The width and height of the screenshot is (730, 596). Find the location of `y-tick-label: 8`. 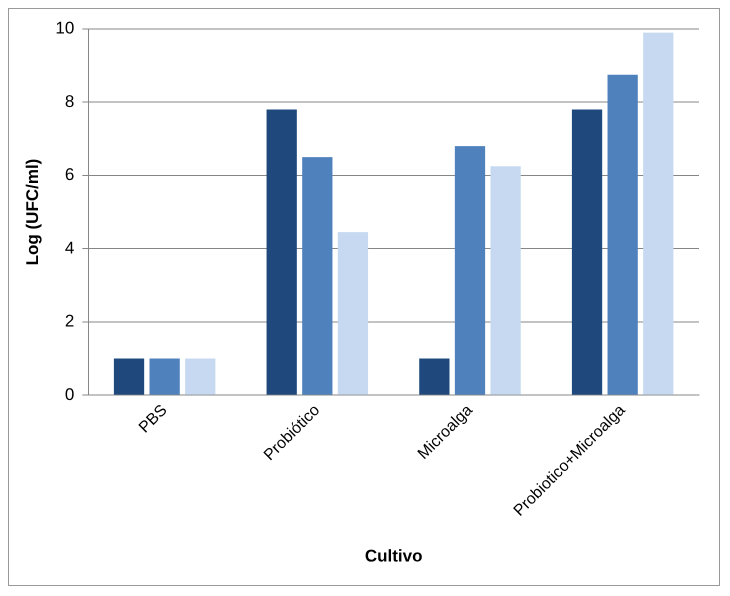

y-tick-label: 8 is located at coordinates (69, 101).